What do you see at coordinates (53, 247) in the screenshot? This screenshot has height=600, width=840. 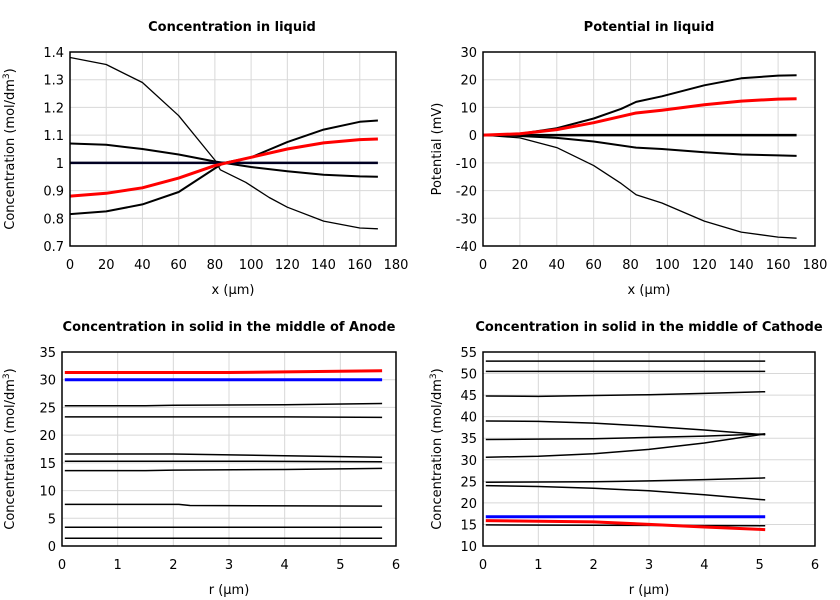 I see `y-tick-label: 0.7` at bounding box center [53, 247].